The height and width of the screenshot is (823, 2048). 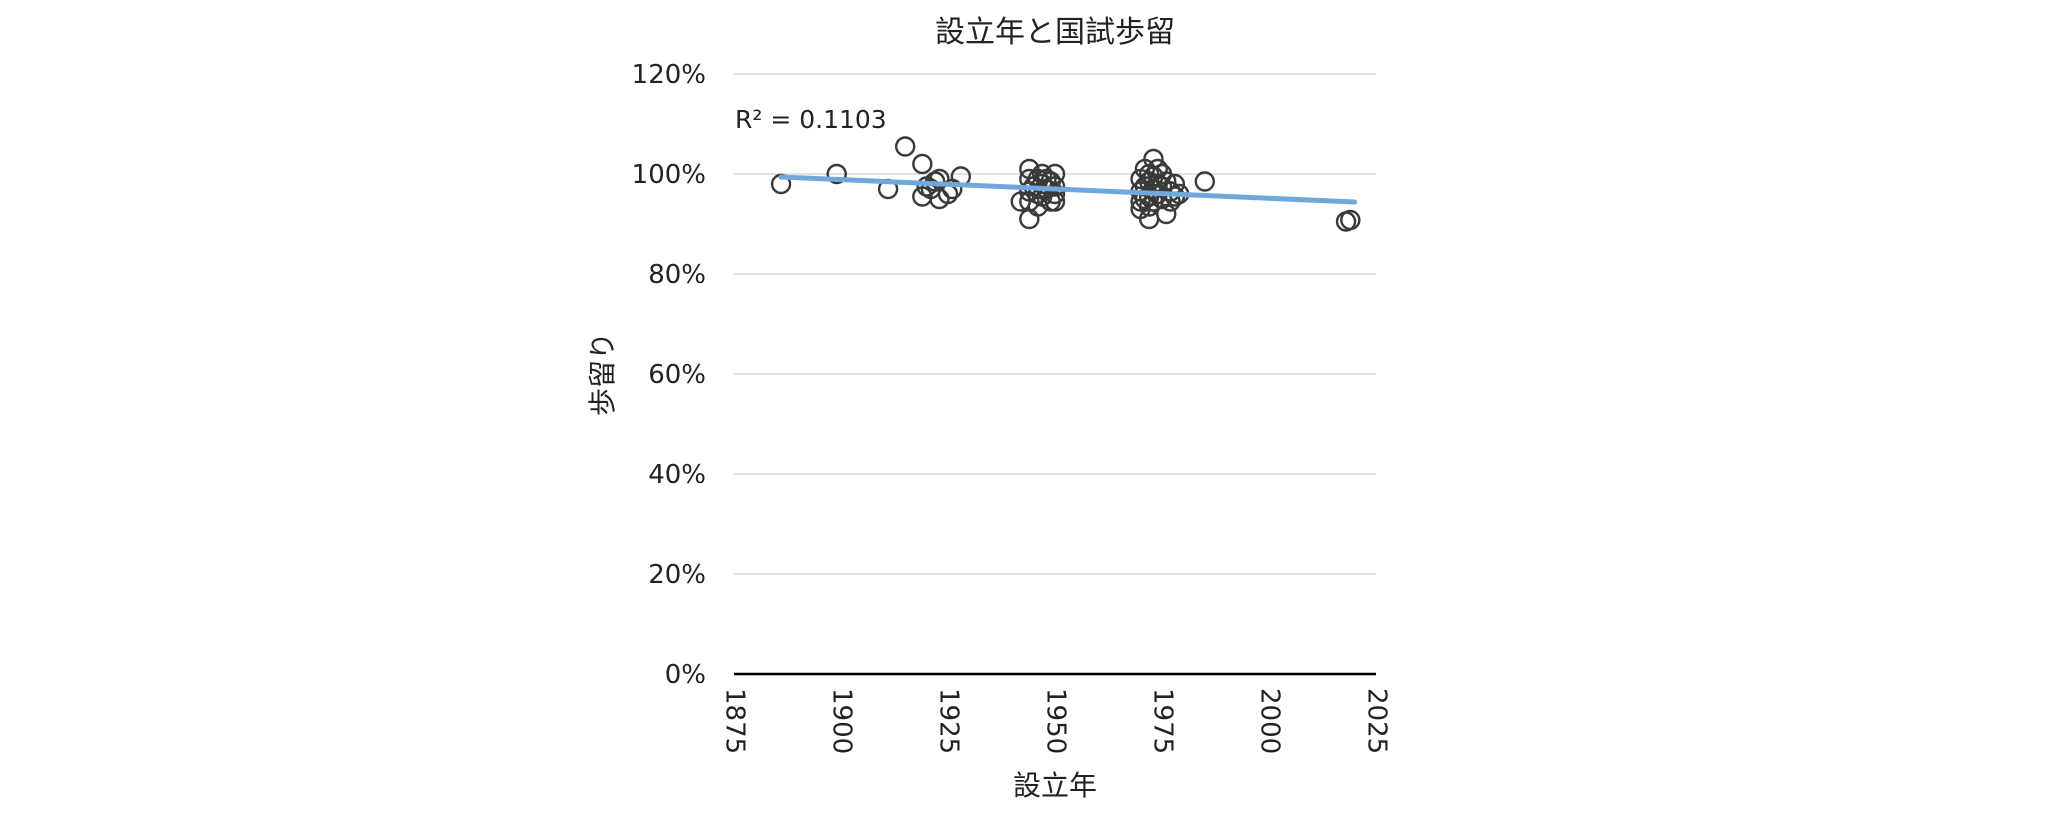 What do you see at coordinates (669, 75) in the screenshot?
I see `y-tick-label: 120%` at bounding box center [669, 75].